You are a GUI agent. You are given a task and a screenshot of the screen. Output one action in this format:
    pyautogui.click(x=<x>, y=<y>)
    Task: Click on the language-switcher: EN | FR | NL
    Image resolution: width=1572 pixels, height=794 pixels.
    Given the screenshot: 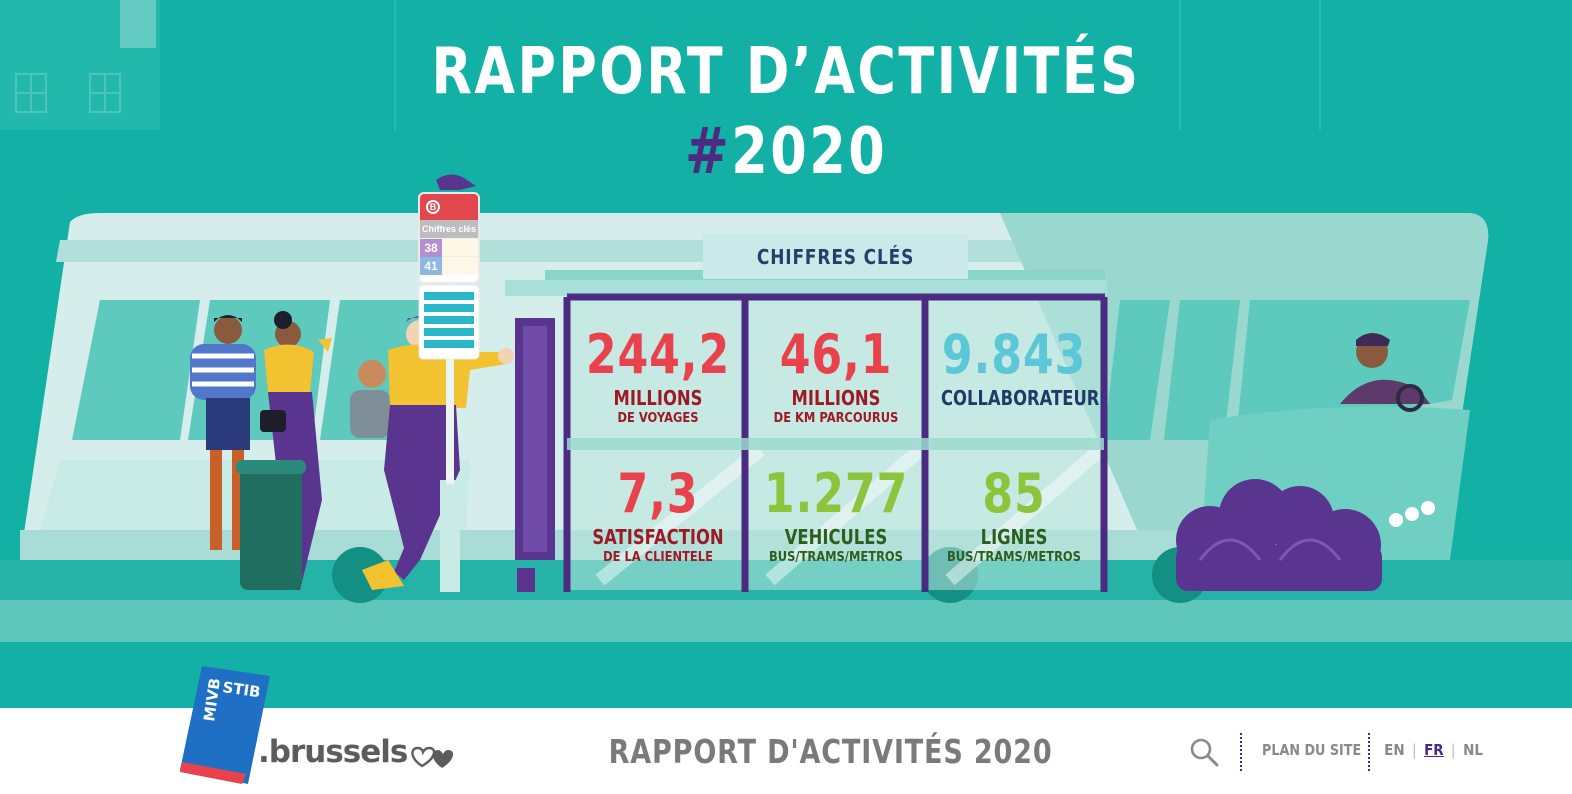 What is the action you would take?
    pyautogui.click(x=1433, y=750)
    